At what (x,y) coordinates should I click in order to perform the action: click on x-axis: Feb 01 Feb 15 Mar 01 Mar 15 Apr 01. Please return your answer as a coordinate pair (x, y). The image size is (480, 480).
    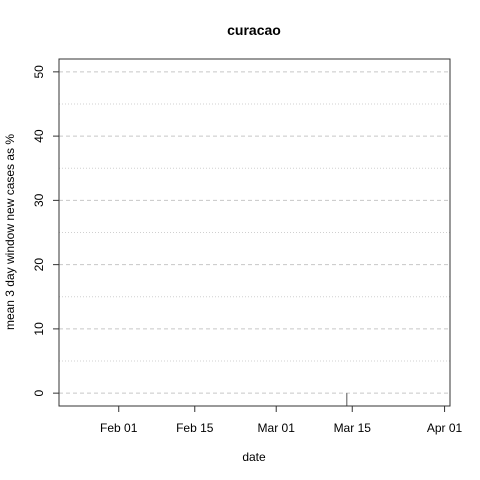
    Looking at the image, I should click on (281, 420).